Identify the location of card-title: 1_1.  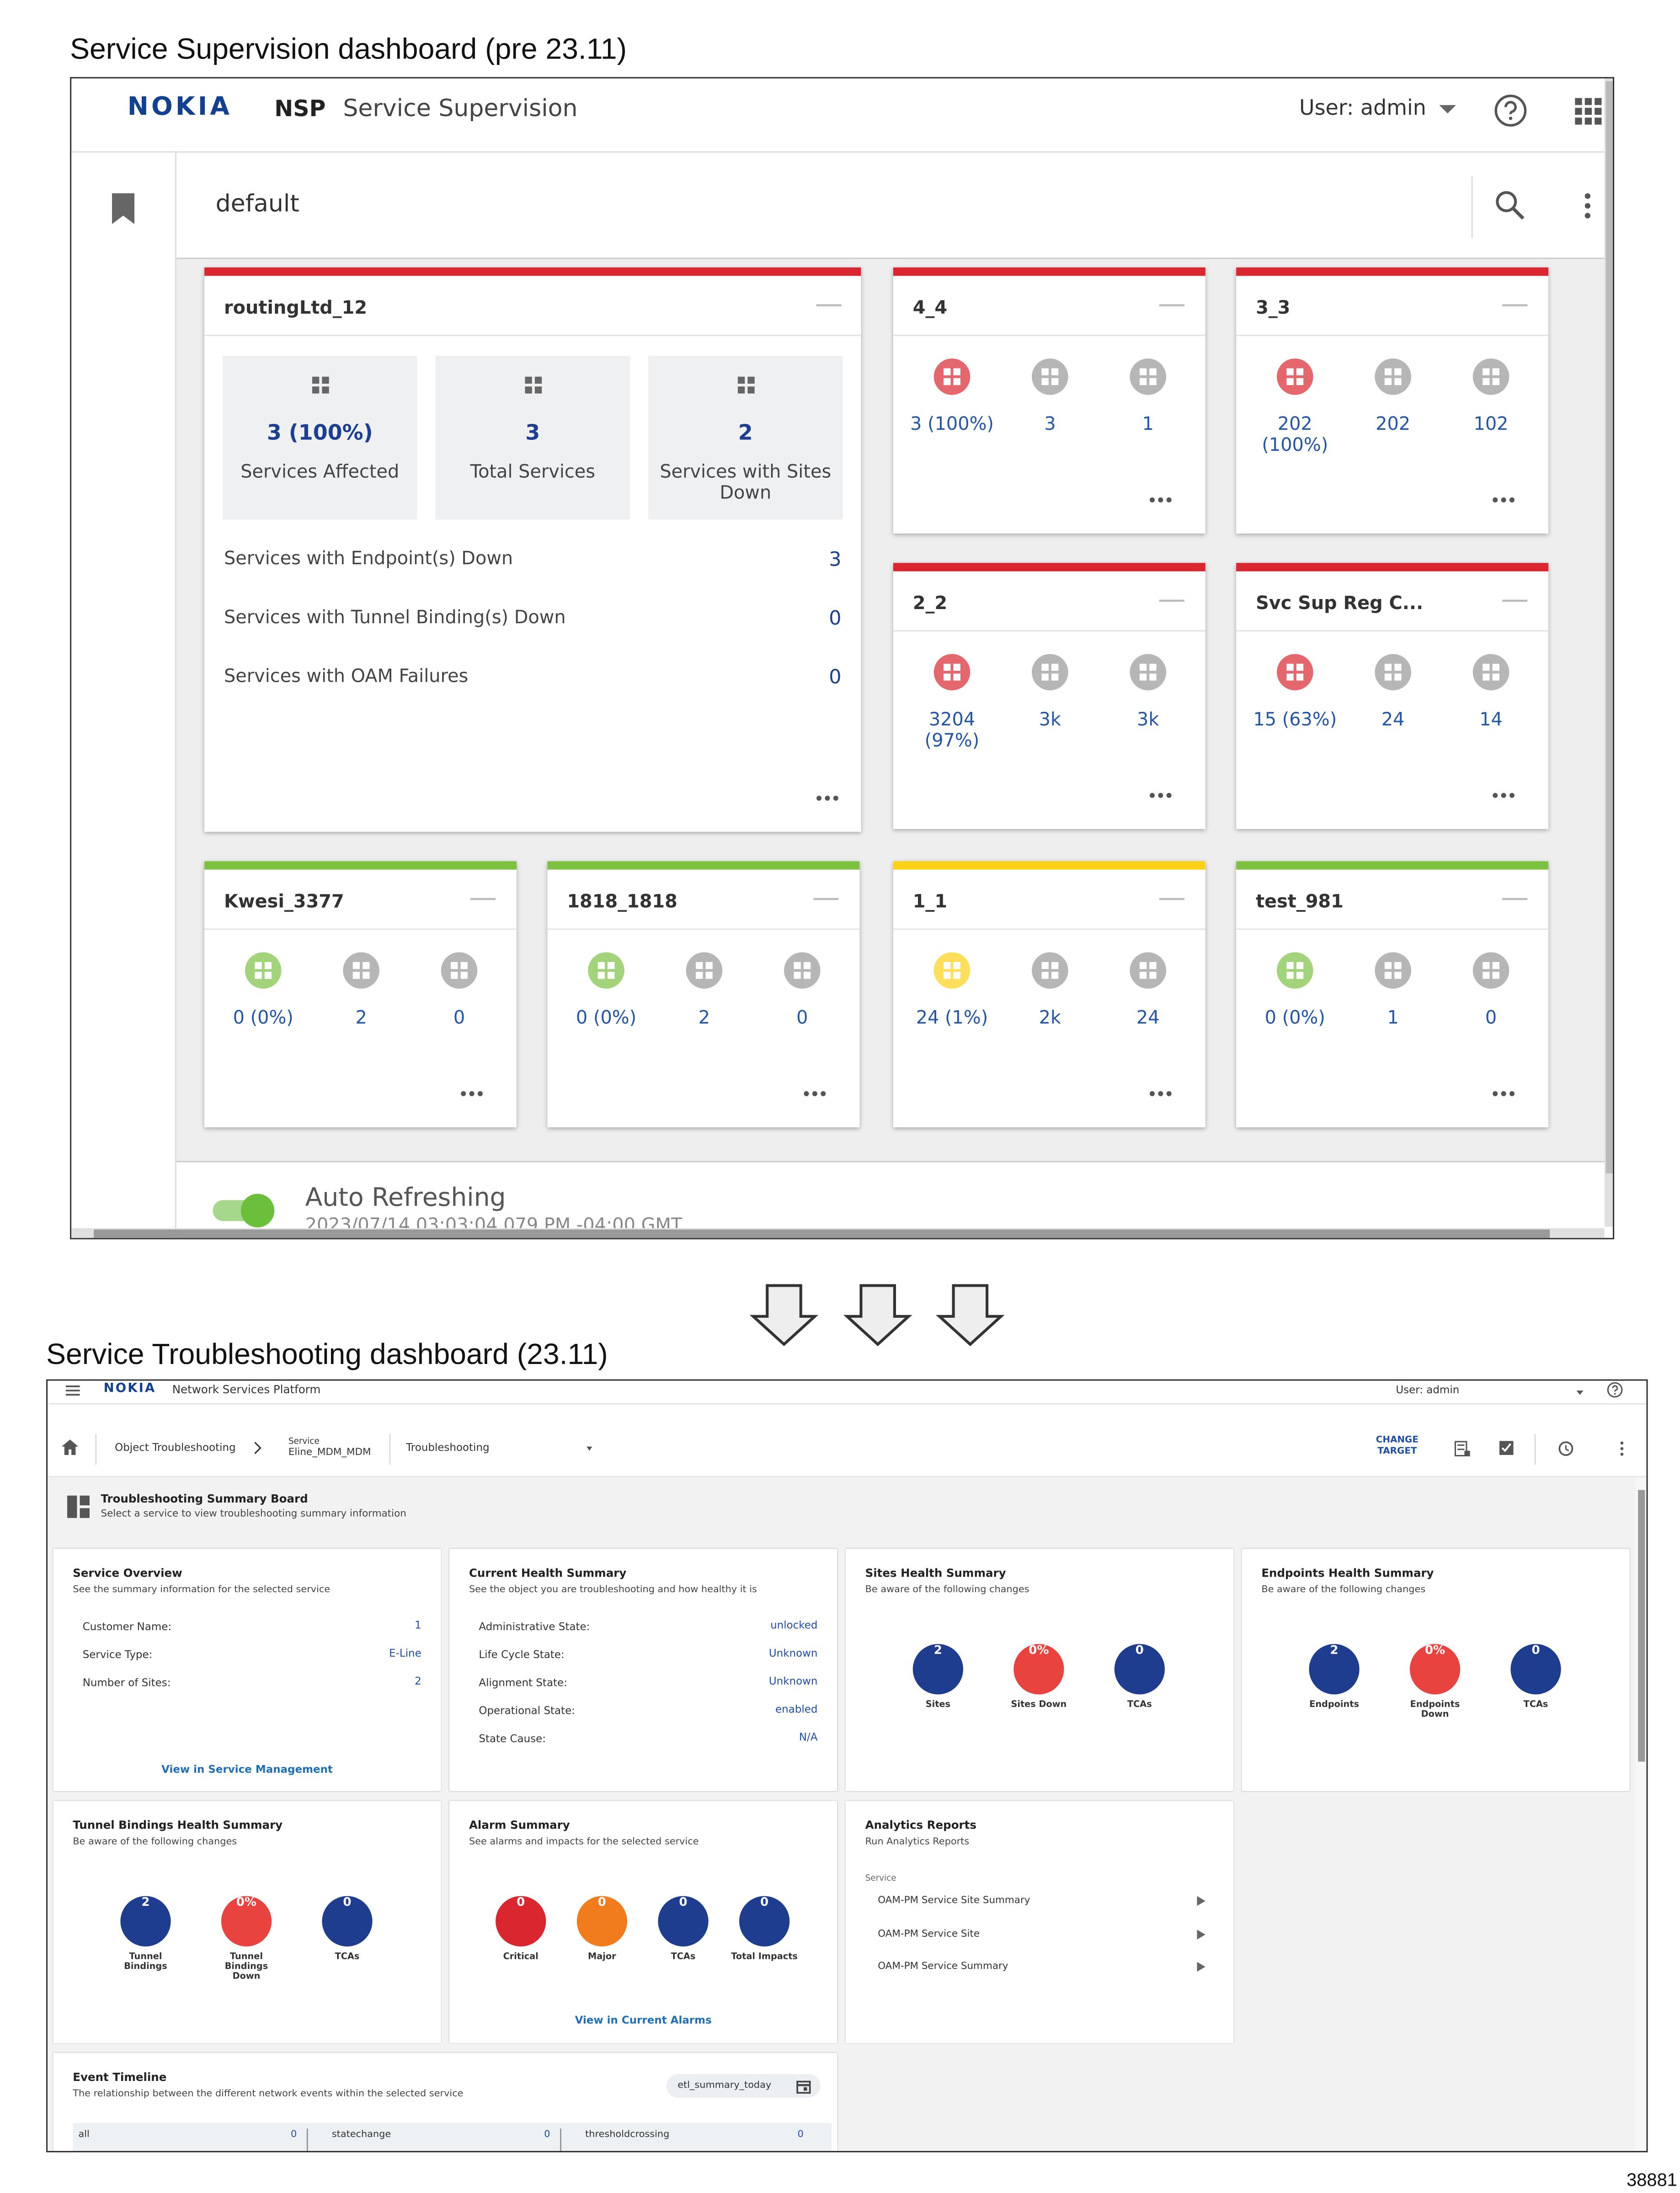
(930, 902).